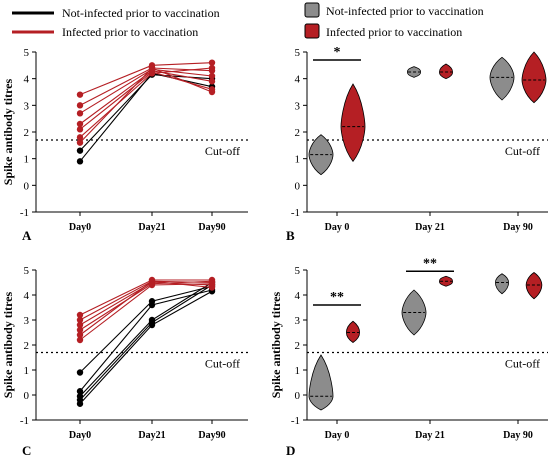 The width and height of the screenshot is (550, 462). I want to click on legend-right-not-infected-swatch, so click(312, 10).